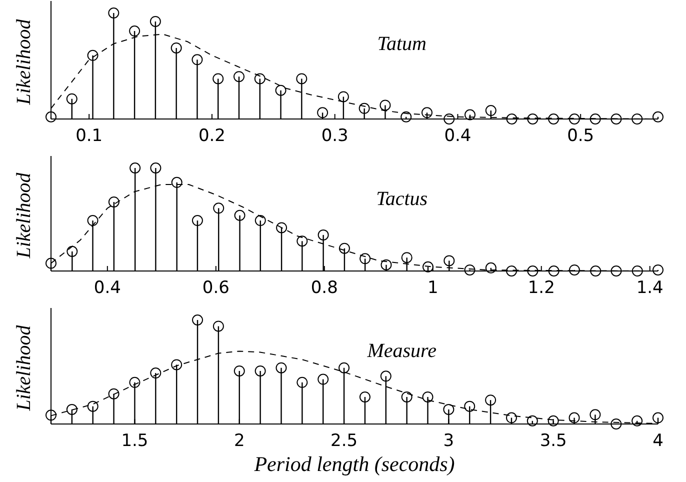 The image size is (686, 482). I want to click on x-tick-label: 1.5, so click(134, 441).